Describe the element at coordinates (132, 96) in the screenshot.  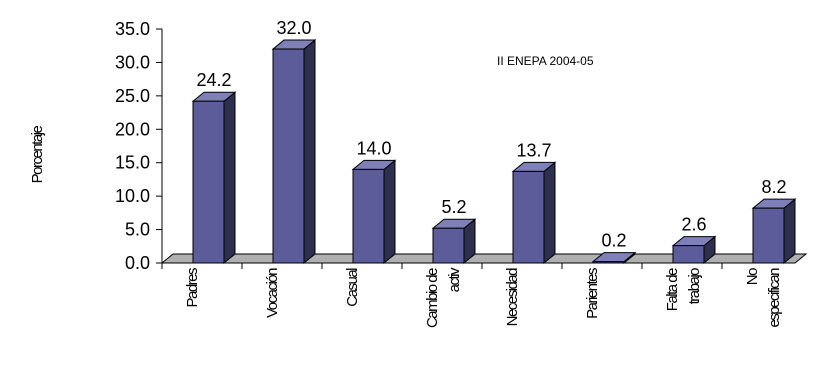
I see `y-tick-label: 25.0` at that location.